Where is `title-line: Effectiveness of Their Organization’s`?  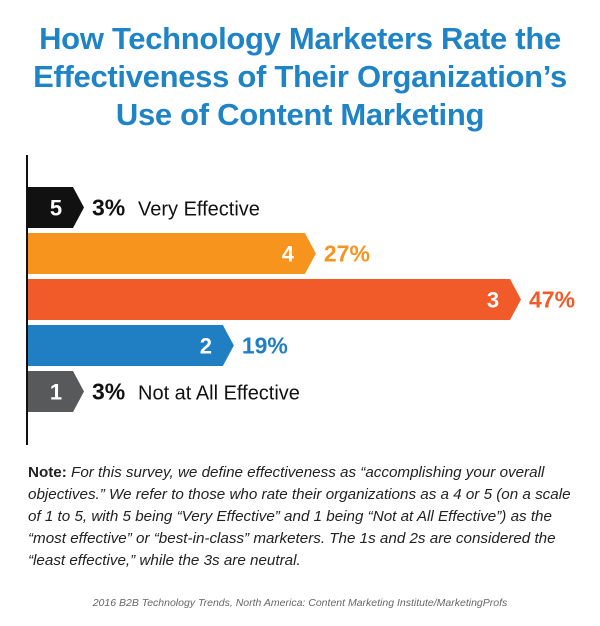 title-line: Effectiveness of Their Organization’s is located at coordinates (300, 76).